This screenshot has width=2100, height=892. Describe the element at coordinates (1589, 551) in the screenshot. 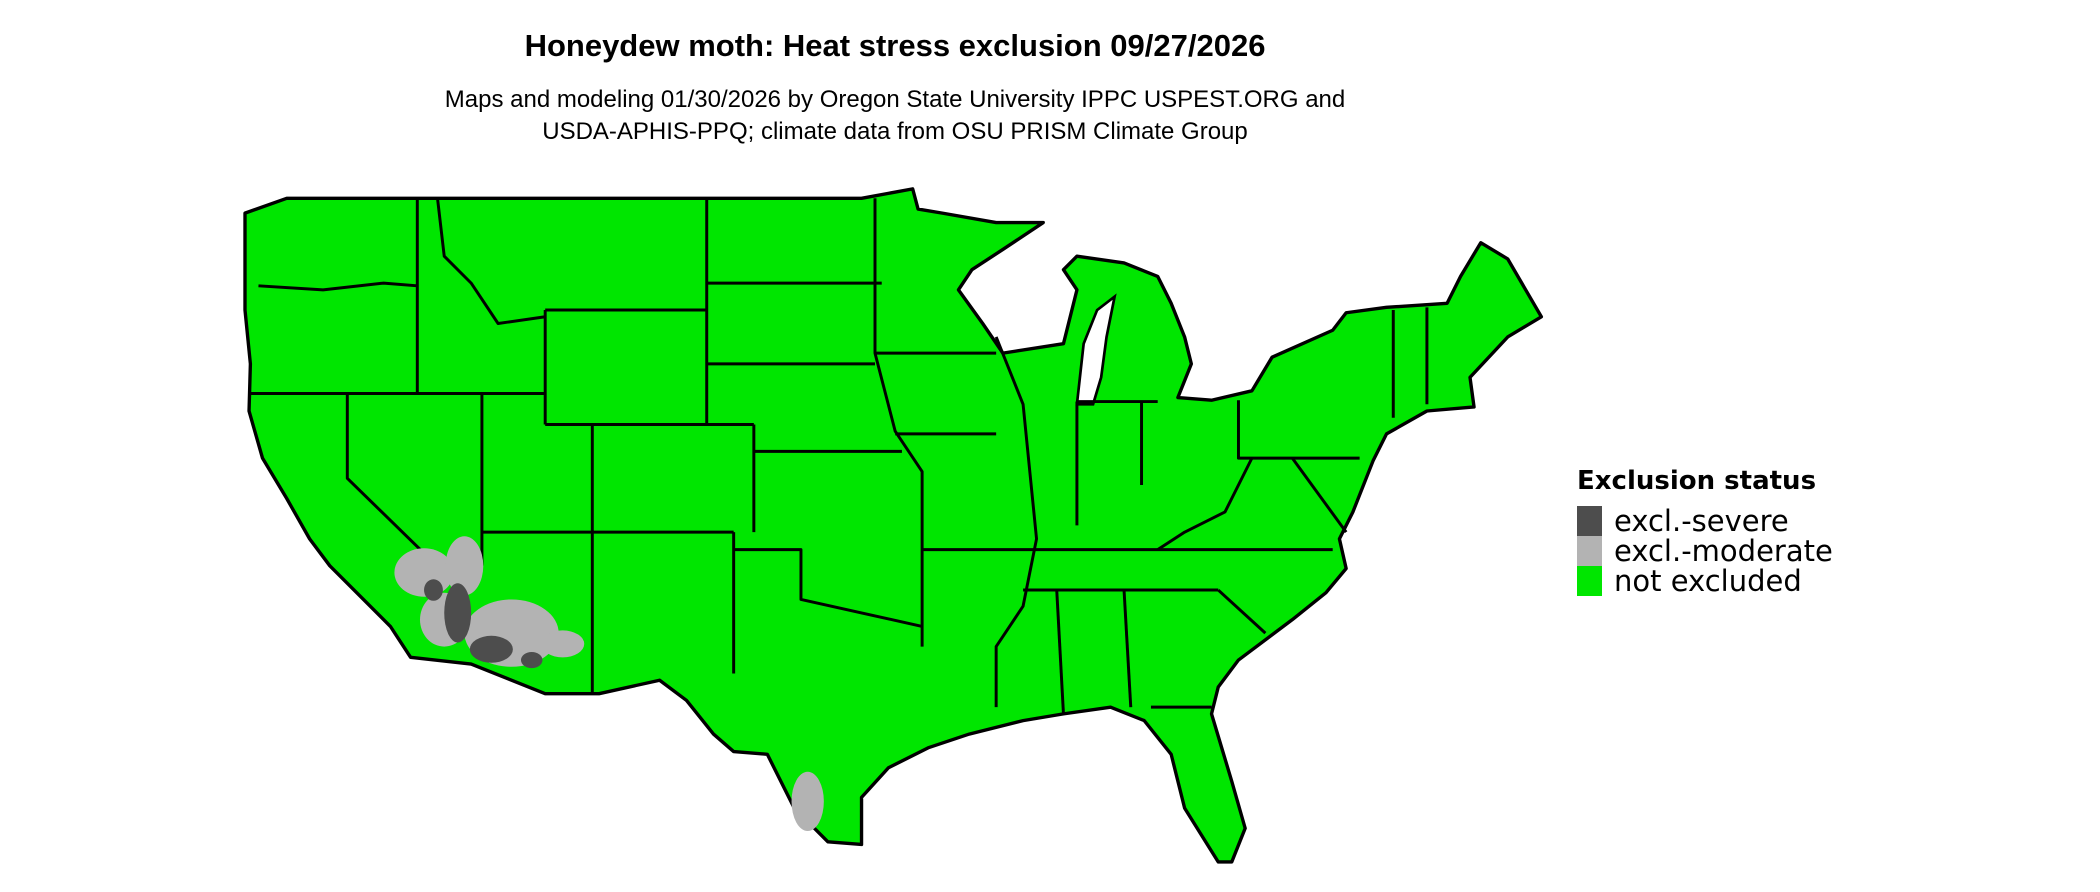

I see `legend-swatch-moderate` at that location.